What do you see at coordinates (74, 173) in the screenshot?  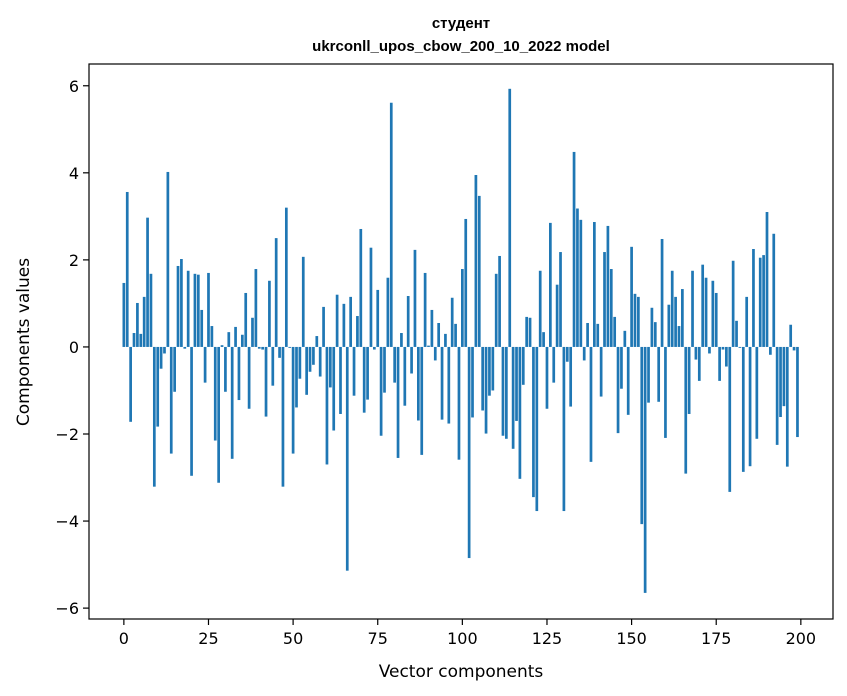 I see `y-tick-label: 4` at bounding box center [74, 173].